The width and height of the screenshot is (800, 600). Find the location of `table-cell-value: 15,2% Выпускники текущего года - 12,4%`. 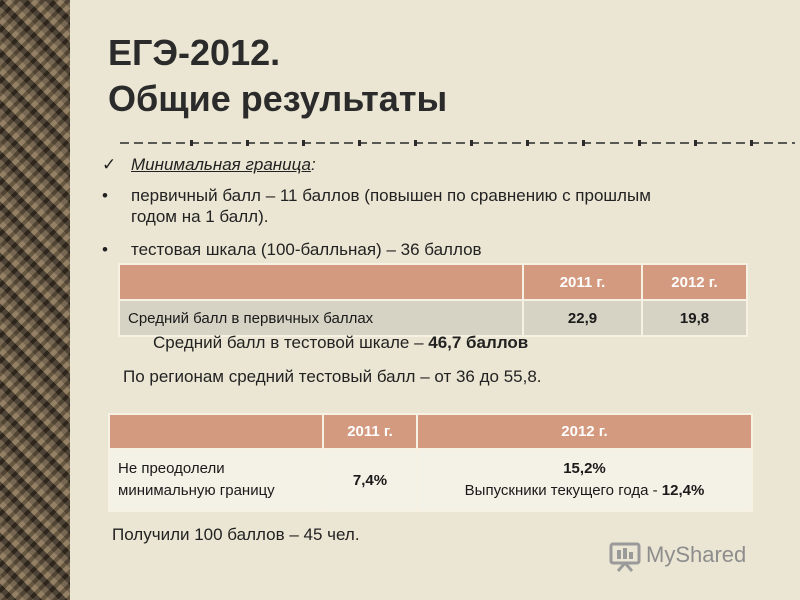

table-cell-value: 15,2% Выпускники текущего года - 12,4% is located at coordinates (584, 480).